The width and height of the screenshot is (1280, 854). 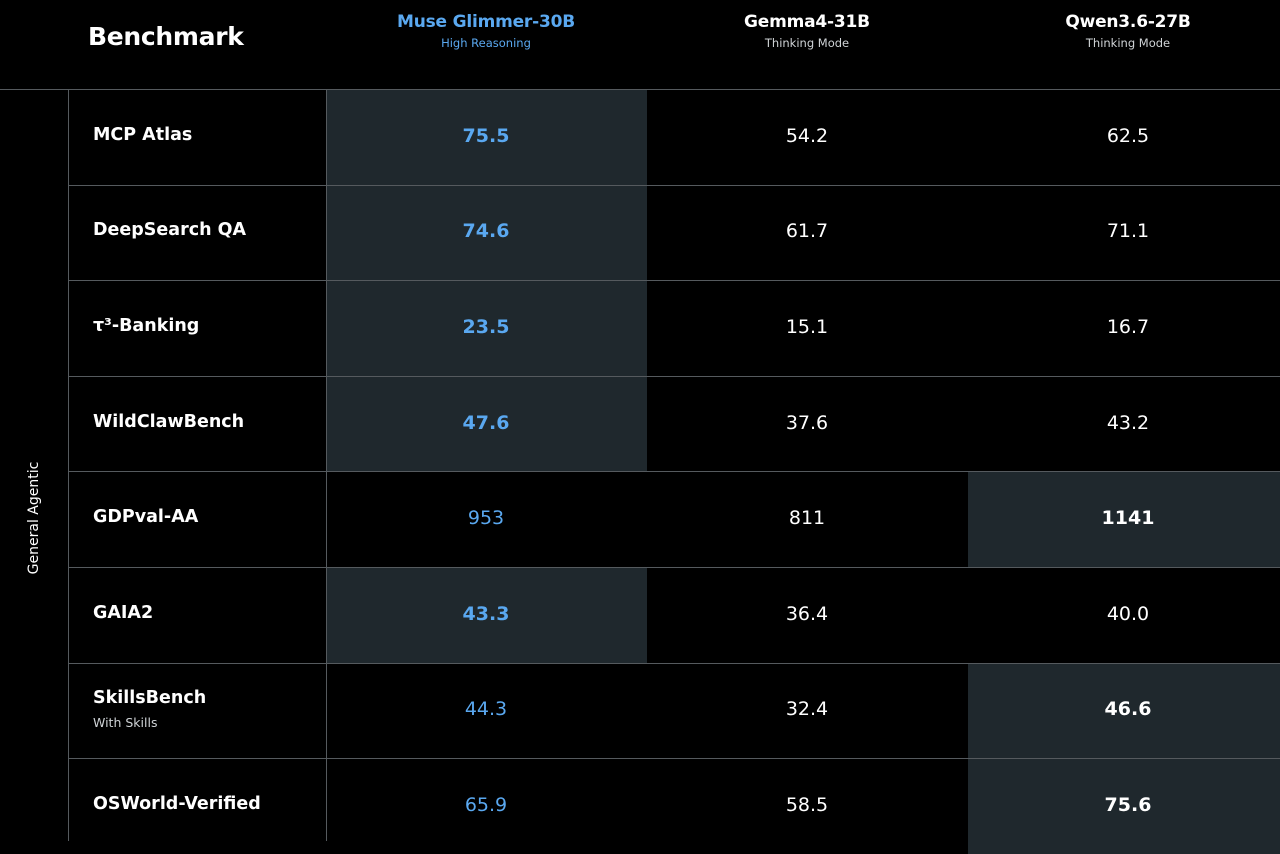 I want to click on value-cell: 811, so click(x=807, y=518).